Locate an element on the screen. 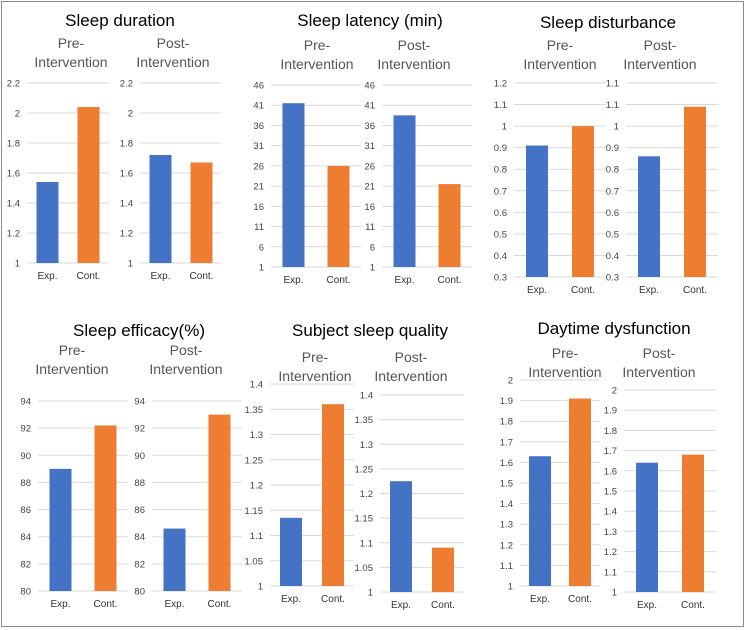  panel-title: Daytime dysfunction is located at coordinates (613, 328).